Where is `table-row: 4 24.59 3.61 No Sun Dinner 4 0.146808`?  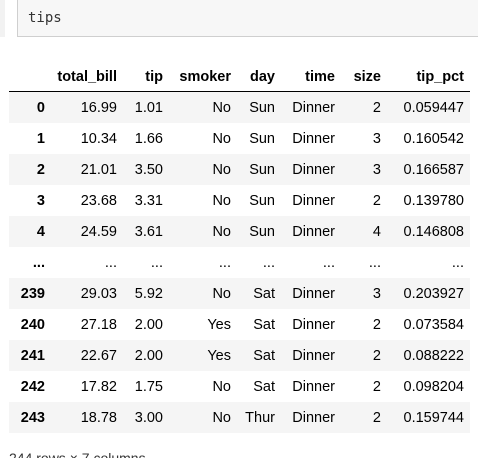 table-row: 4 24.59 3.61 No Sun Dinner 4 0.146808 is located at coordinates (239, 231).